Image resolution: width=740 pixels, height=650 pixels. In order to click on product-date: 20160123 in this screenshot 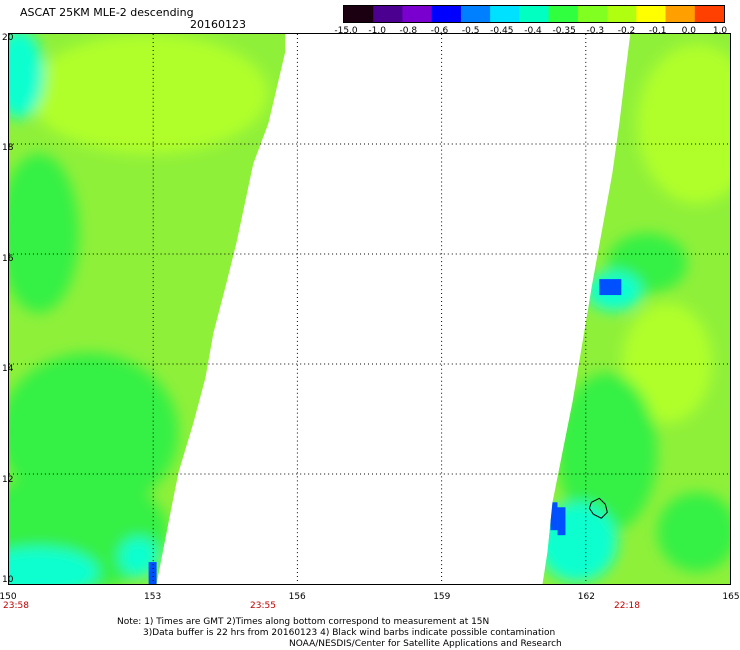, I will do `click(218, 24)`.